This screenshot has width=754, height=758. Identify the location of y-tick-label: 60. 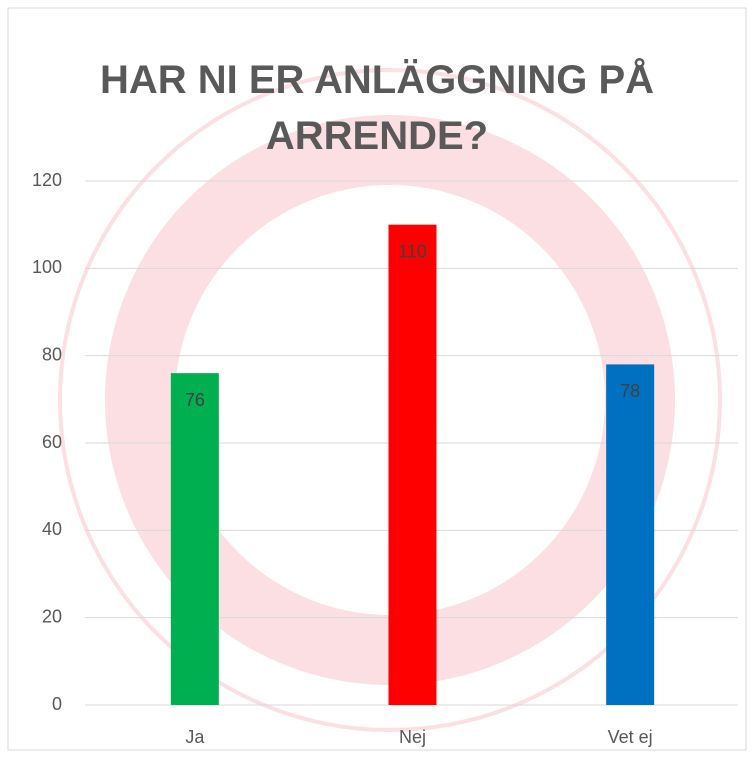
(52, 442).